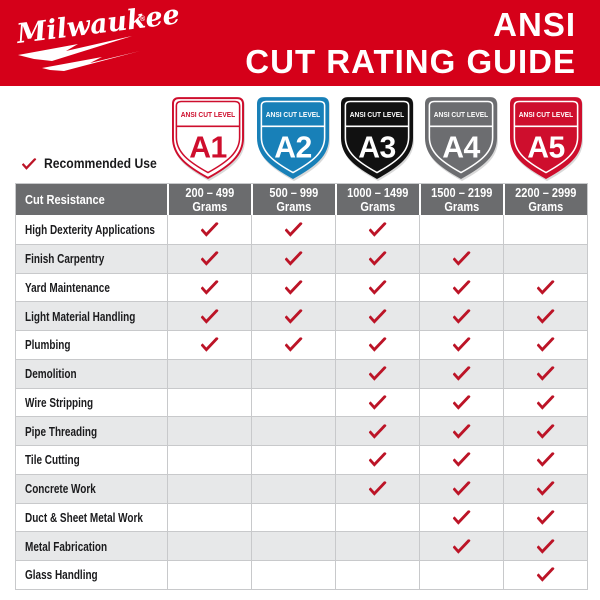  I want to click on row-label: Pipe Threading, so click(61, 431).